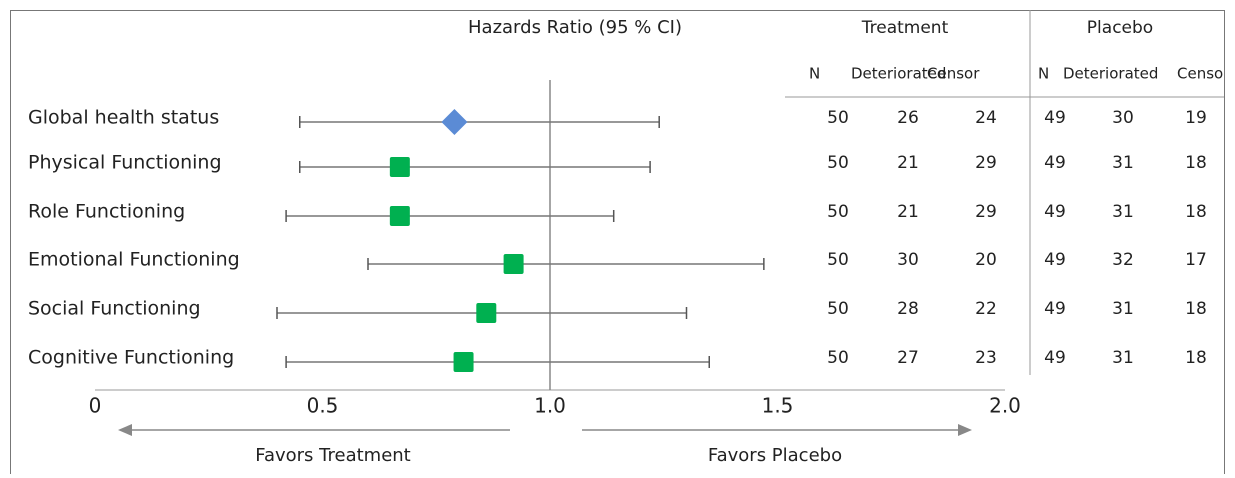  What do you see at coordinates (333, 455) in the screenshot?
I see `annotation: Favors Treatment` at bounding box center [333, 455].